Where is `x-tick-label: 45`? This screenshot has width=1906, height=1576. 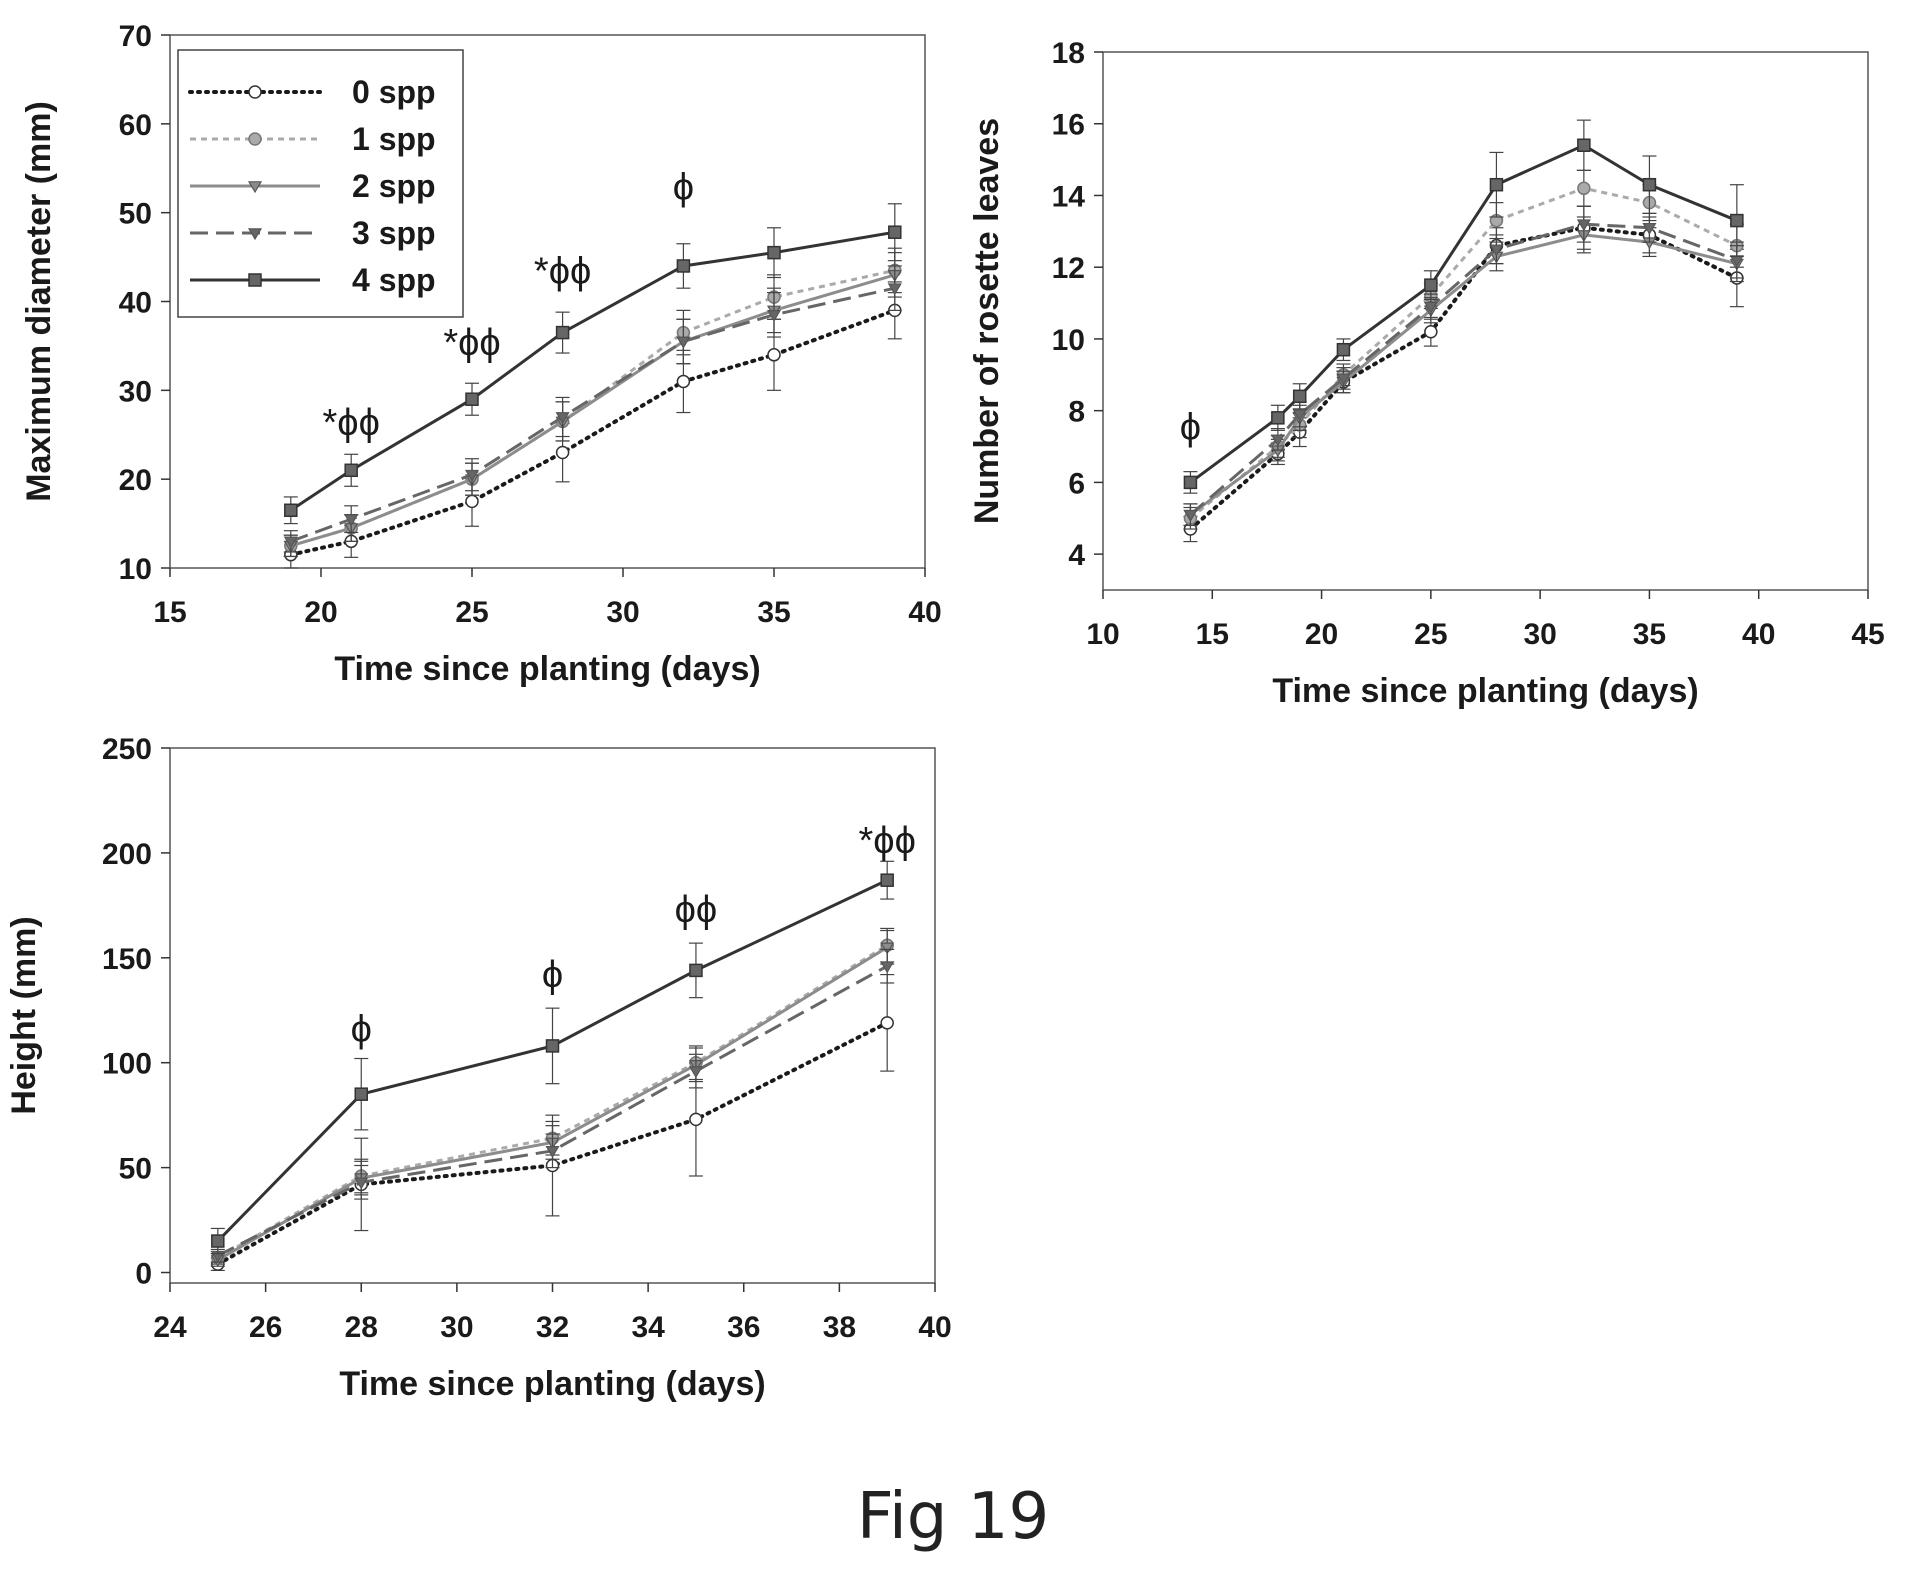 x-tick-label: 45 is located at coordinates (1867, 634).